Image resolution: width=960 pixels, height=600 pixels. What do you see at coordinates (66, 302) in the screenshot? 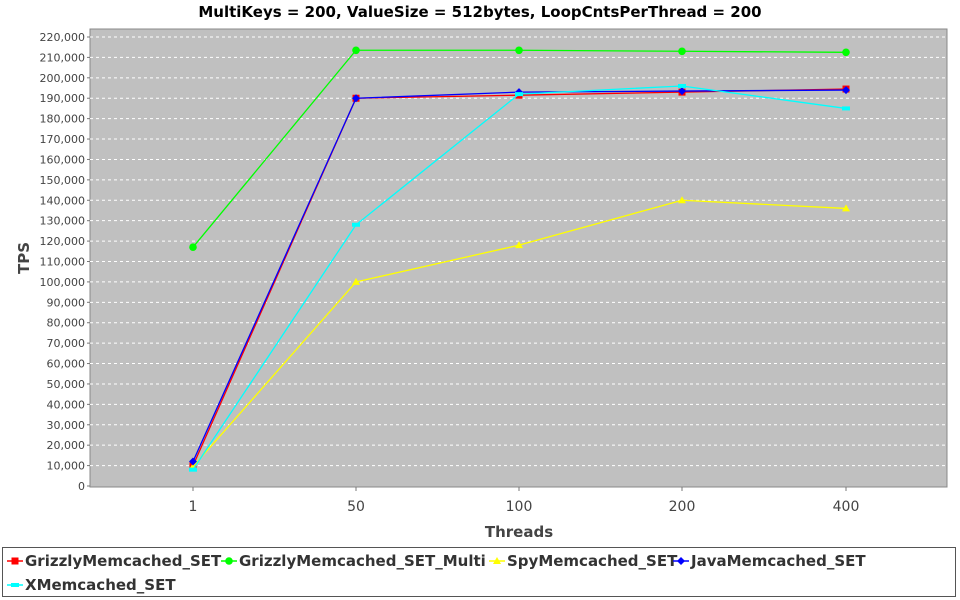
I see `y-tick-label: 90,000` at bounding box center [66, 302].